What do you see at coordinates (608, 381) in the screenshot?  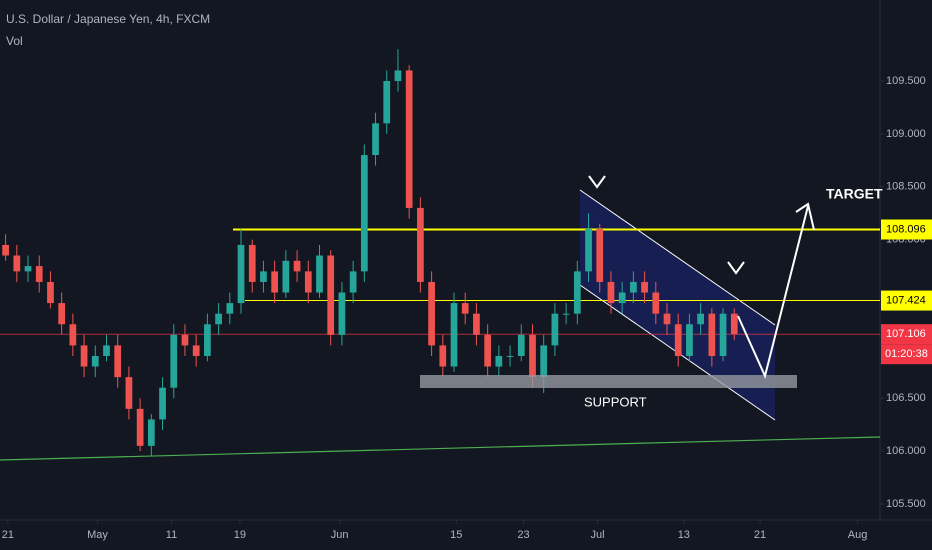 I see `support-zone` at bounding box center [608, 381].